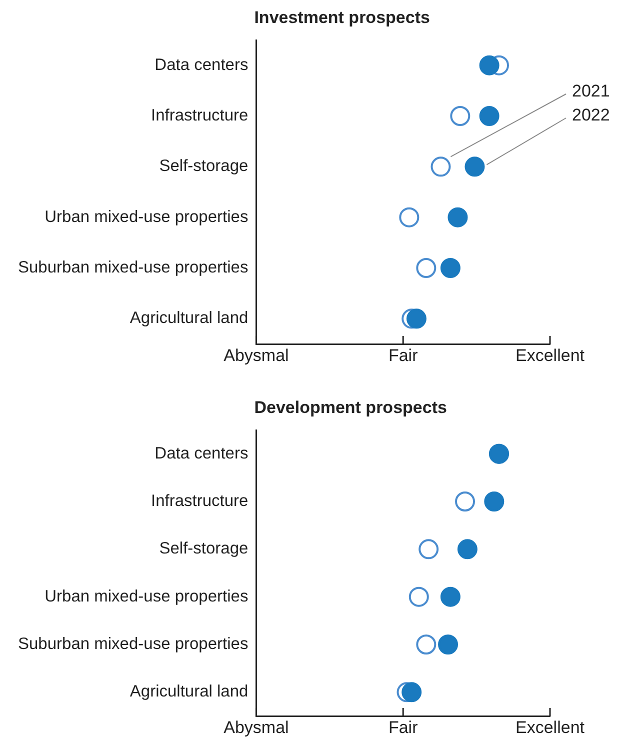 The height and width of the screenshot is (742, 624). What do you see at coordinates (591, 115) in the screenshot?
I see `text: 2022` at bounding box center [591, 115].